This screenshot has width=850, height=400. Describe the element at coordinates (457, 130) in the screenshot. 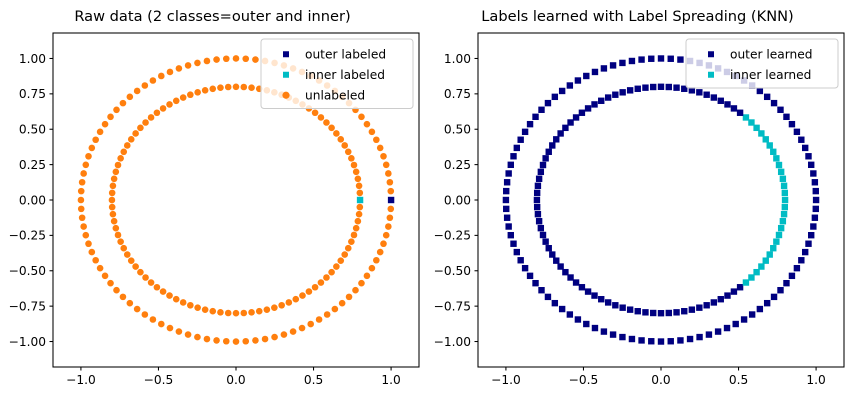

I see `y-tick-label: 0.50` at that location.